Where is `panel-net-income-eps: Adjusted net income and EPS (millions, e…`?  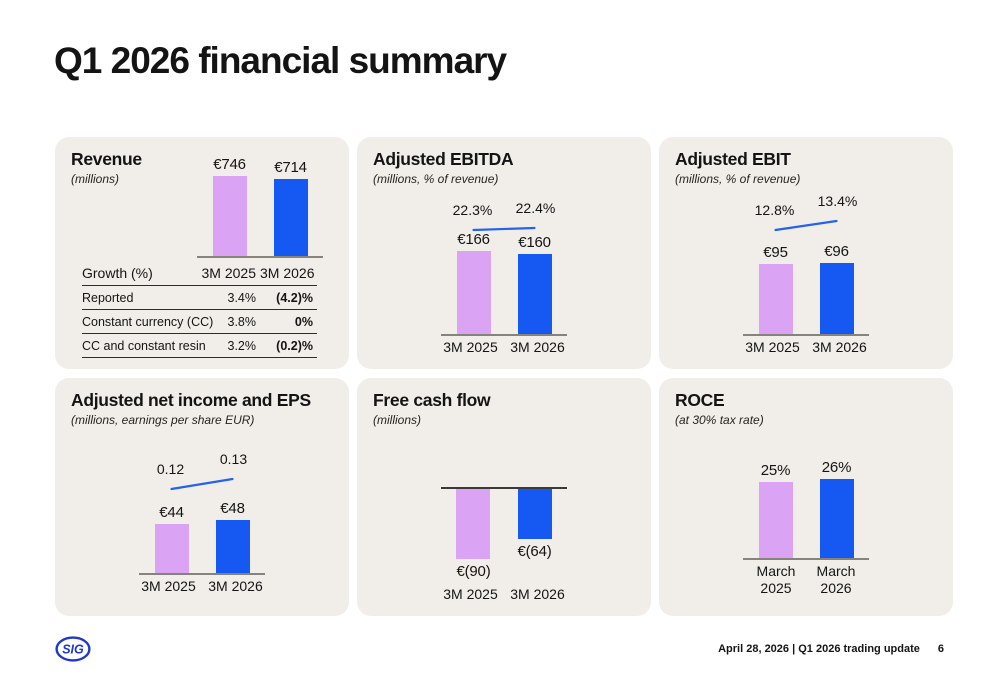
panel-net-income-eps: Adjusted net income and EPS (millions, e… is located at coordinates (202, 497).